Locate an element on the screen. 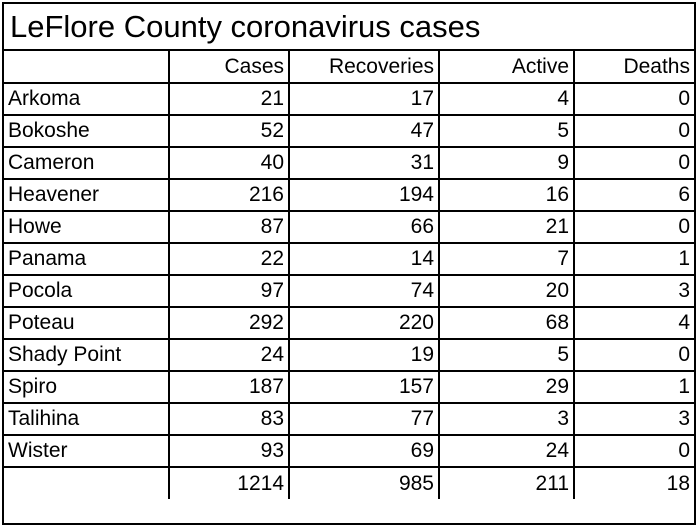  cell-name: Panama is located at coordinates (87, 259).